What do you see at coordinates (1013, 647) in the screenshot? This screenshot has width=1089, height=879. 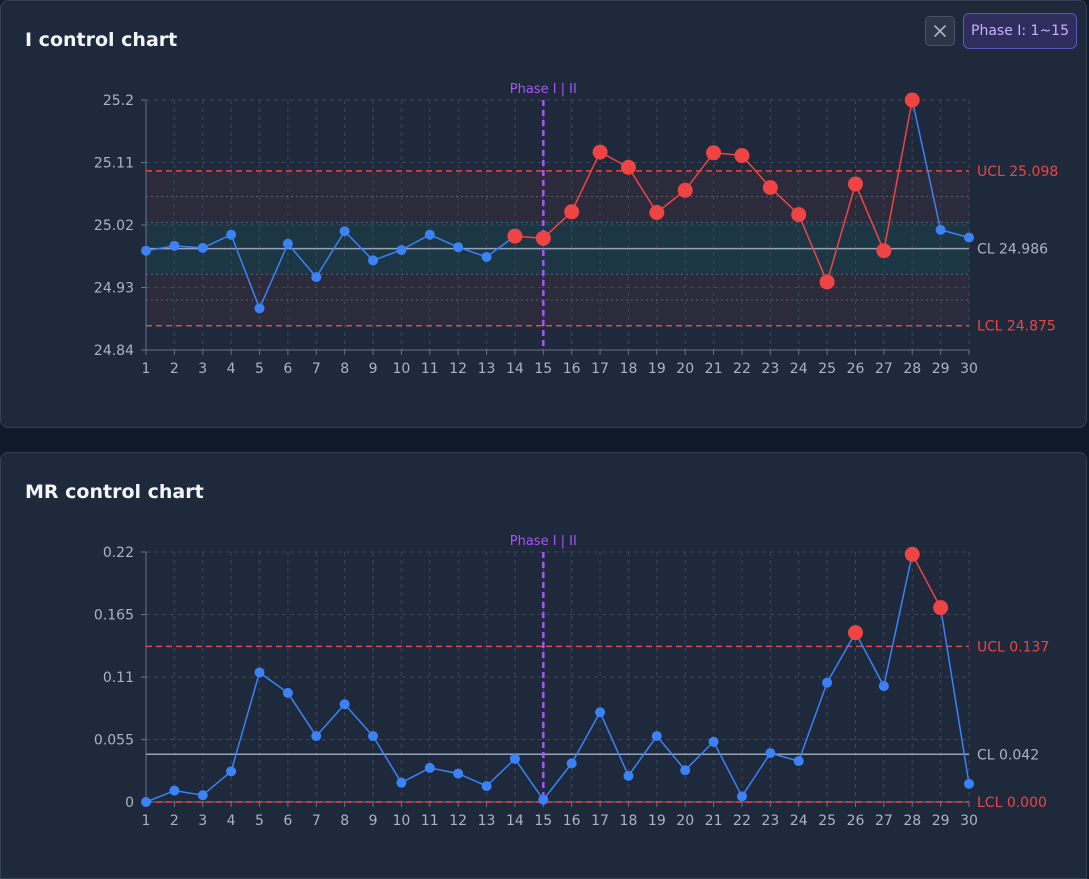 I see `ucl-label: UCL 0.137` at bounding box center [1013, 647].